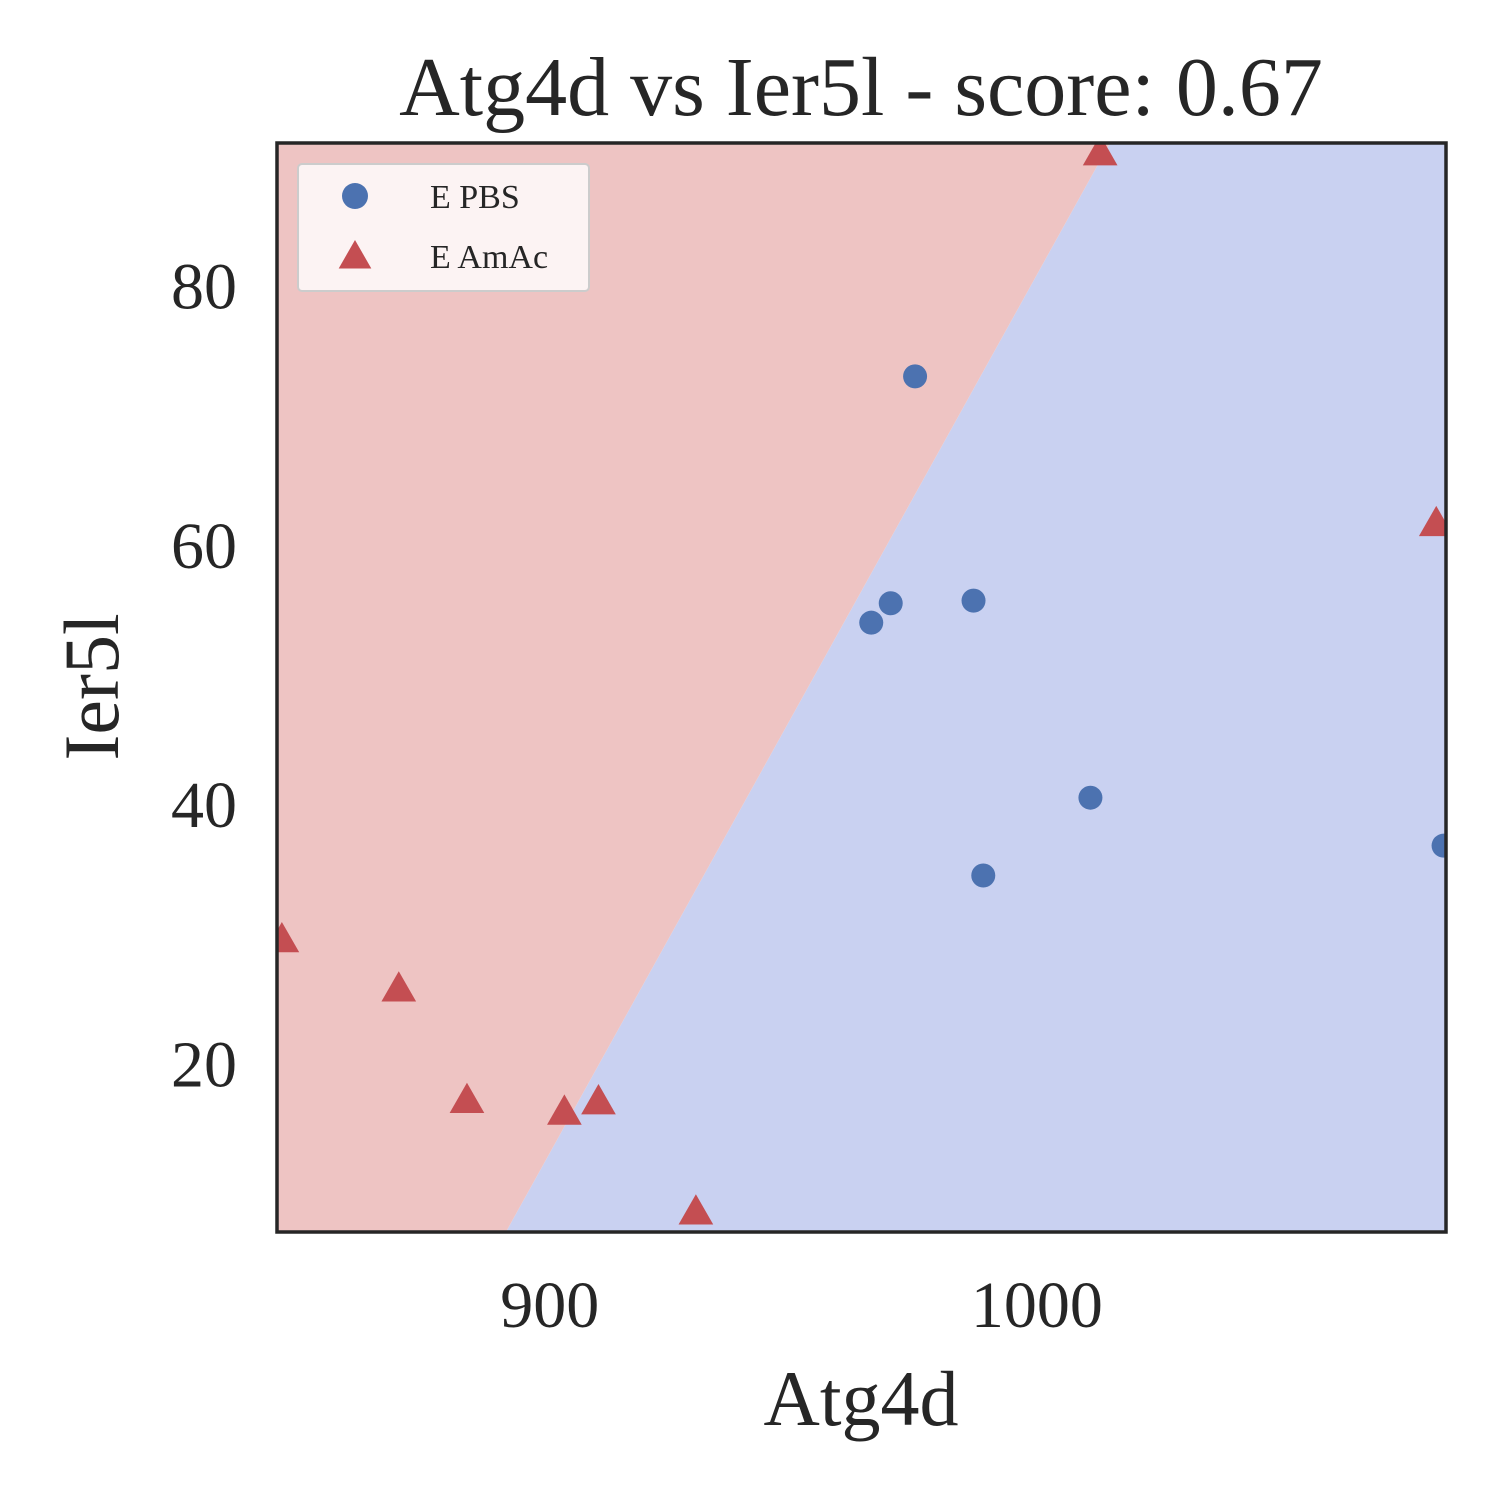 The width and height of the screenshot is (1500, 1500). What do you see at coordinates (204, 805) in the screenshot?
I see `y-tick-label: 40` at bounding box center [204, 805].